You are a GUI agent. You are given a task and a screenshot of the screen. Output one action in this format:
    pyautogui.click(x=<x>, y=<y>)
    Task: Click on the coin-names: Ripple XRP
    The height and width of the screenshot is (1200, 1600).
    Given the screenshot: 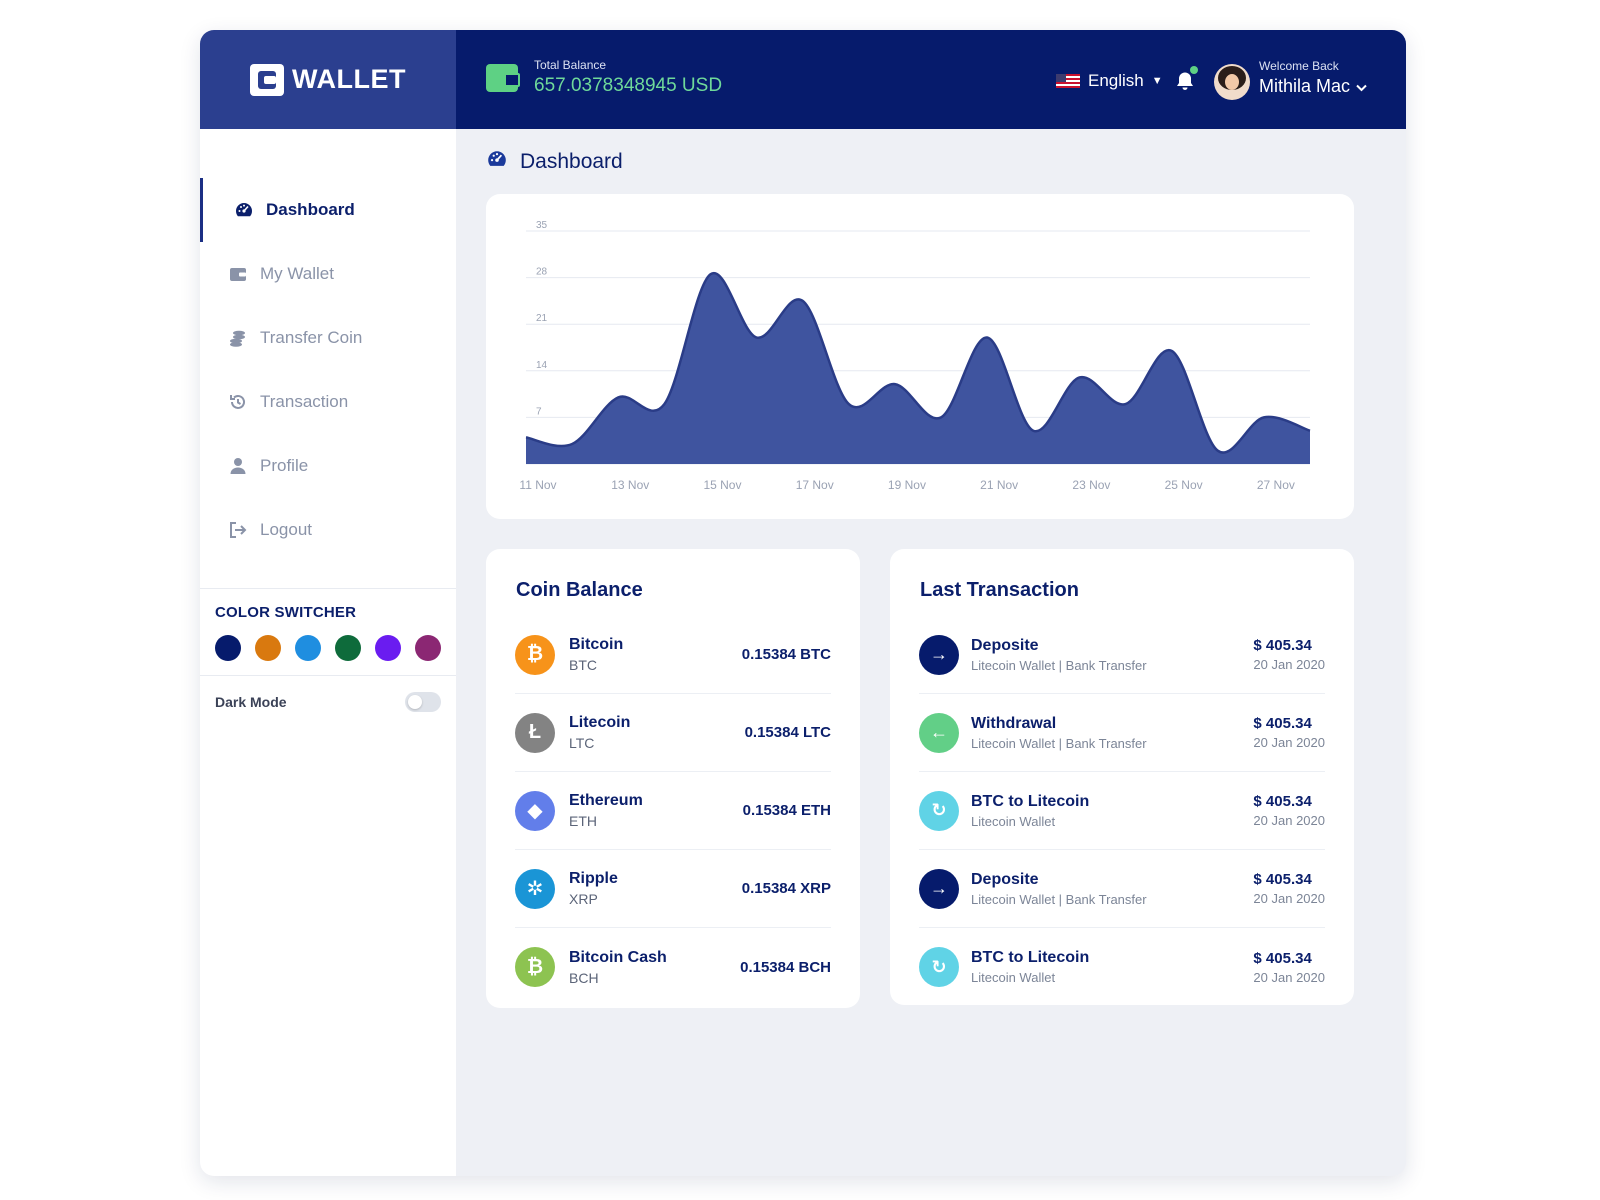 What is the action you would take?
    pyautogui.click(x=655, y=888)
    